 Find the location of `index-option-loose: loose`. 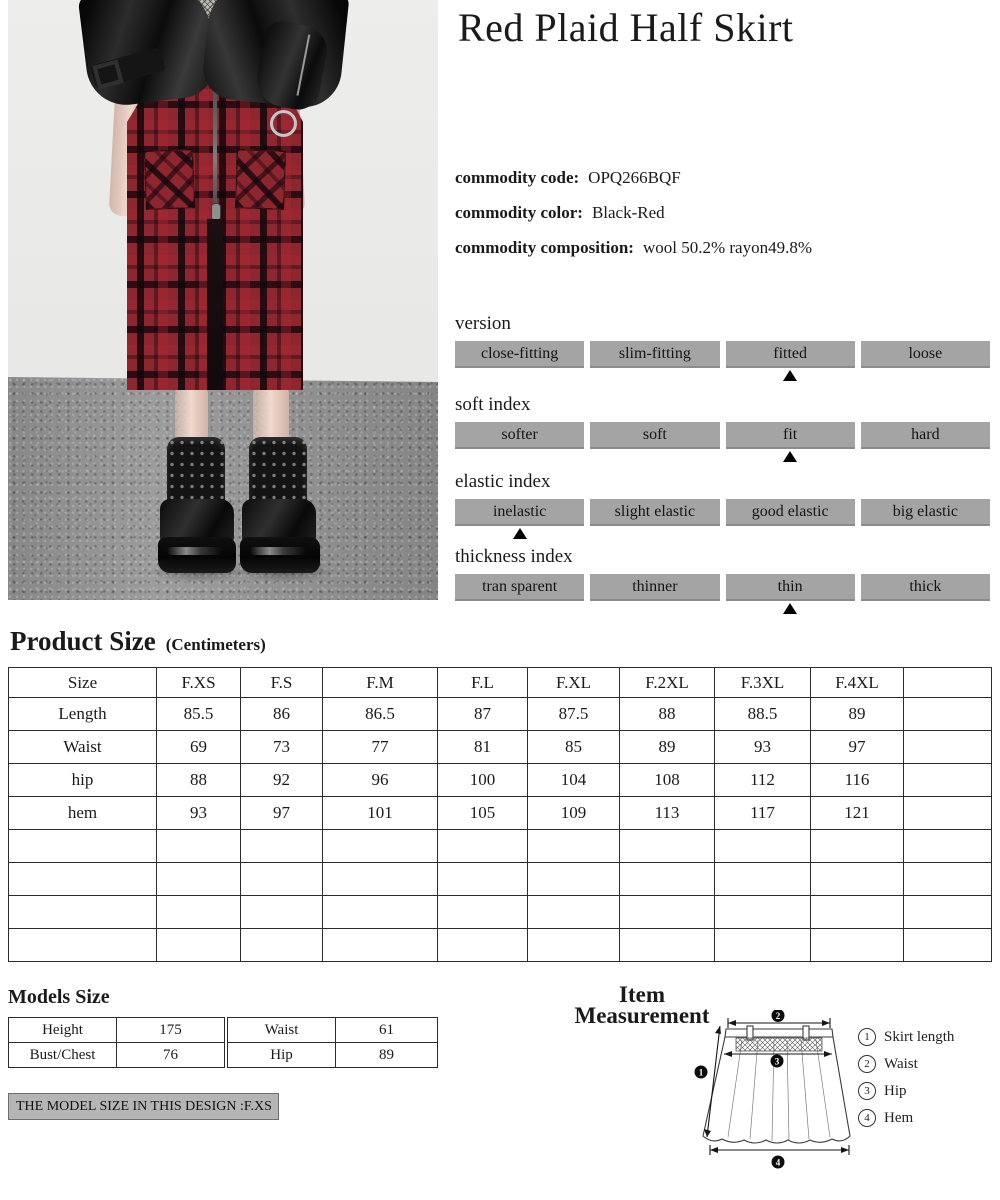

index-option-loose: loose is located at coordinates (925, 354).